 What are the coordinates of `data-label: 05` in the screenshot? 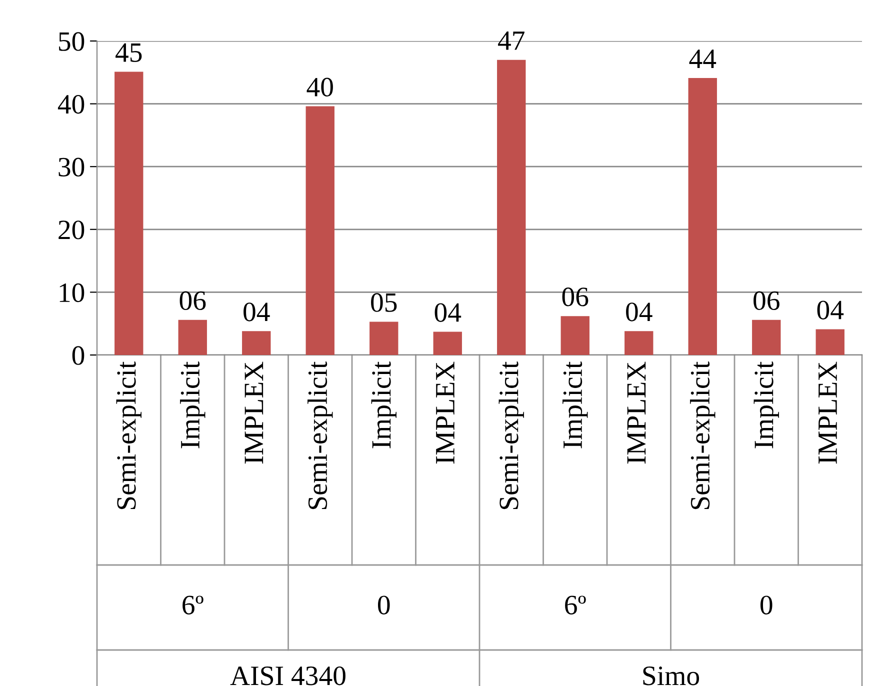 It's located at (384, 302).